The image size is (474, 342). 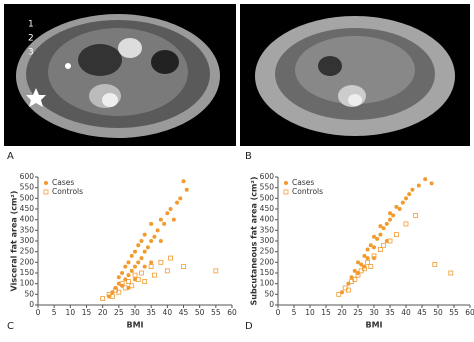 I want to click on panel-label: C, so click(x=10, y=326).